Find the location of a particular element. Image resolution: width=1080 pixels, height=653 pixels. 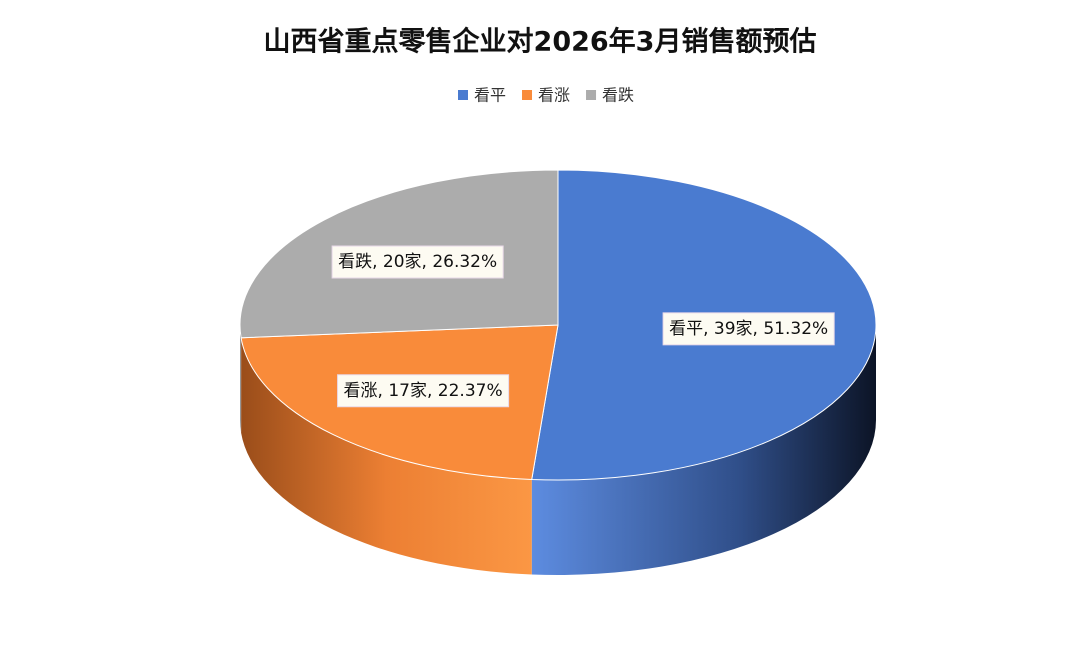

data-label: 看平, 39家, 51.32% is located at coordinates (748, 329).